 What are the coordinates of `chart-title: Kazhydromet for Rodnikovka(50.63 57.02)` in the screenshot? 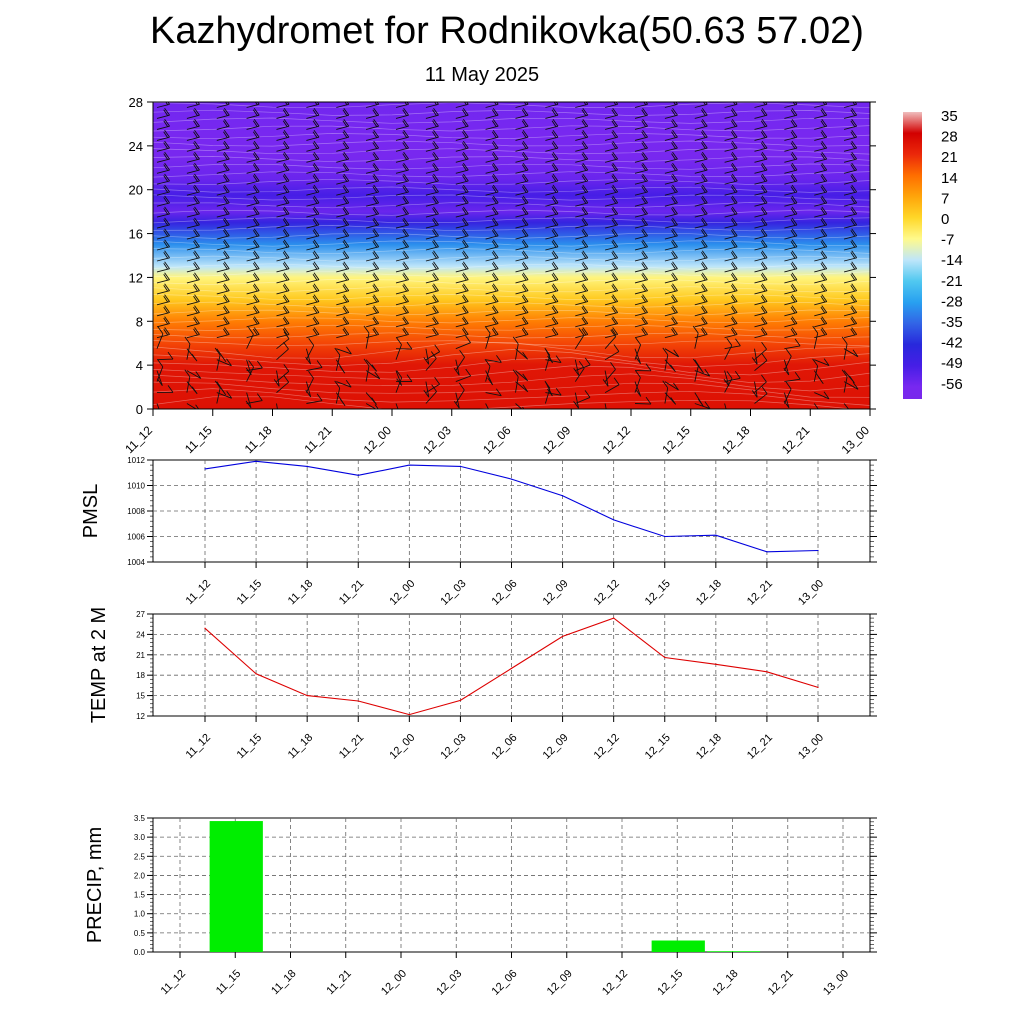 It's located at (507, 31).